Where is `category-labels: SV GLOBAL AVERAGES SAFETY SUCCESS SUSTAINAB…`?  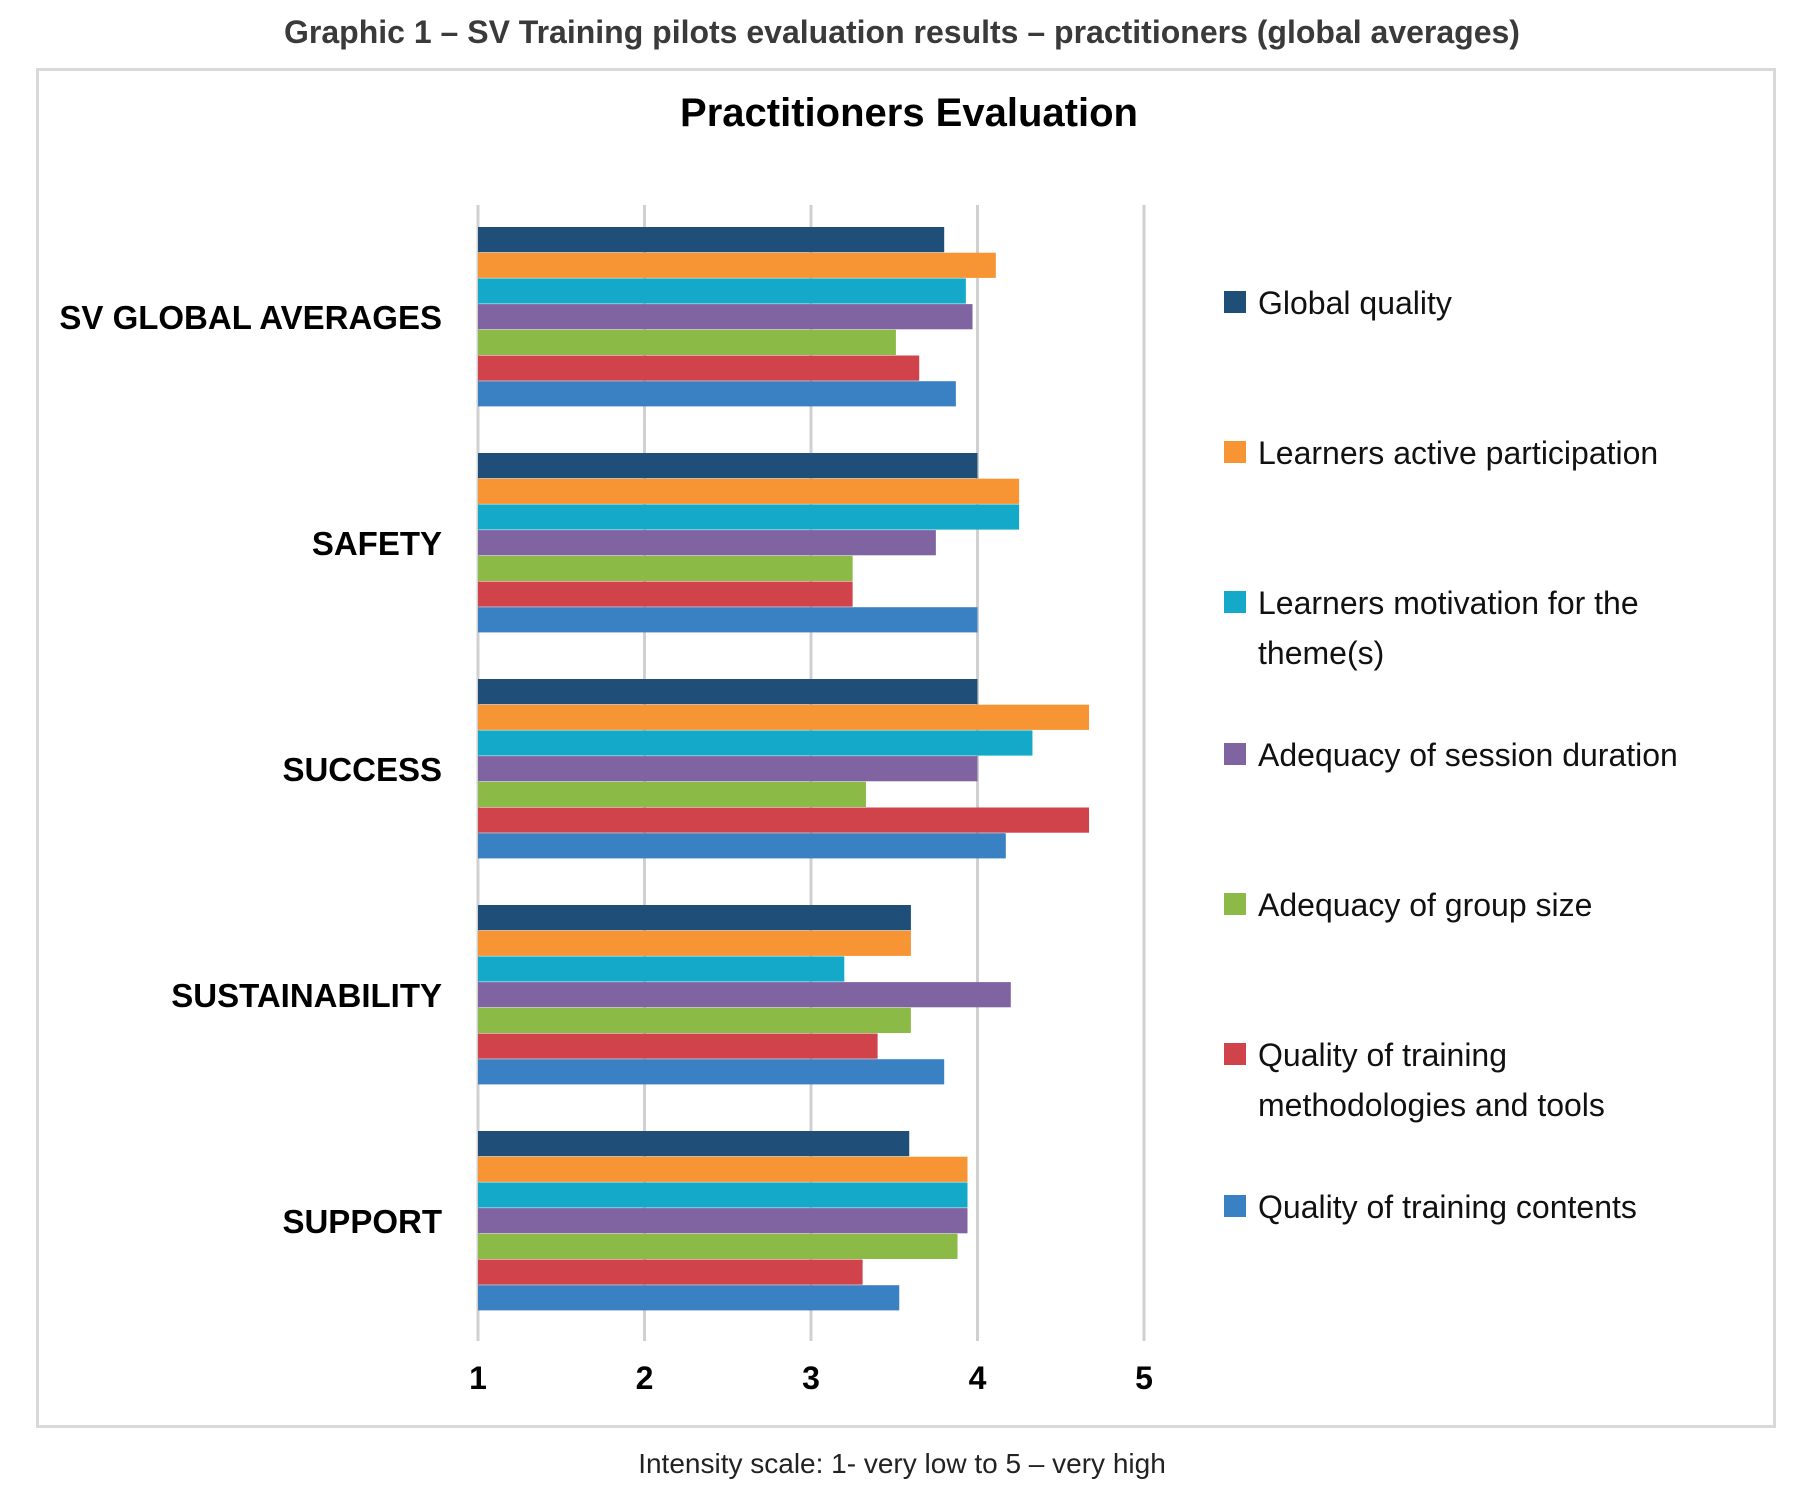
category-labels: SV GLOBAL AVERAGES SAFETY SUCCESS SUSTAINAB… is located at coordinates (250, 769).